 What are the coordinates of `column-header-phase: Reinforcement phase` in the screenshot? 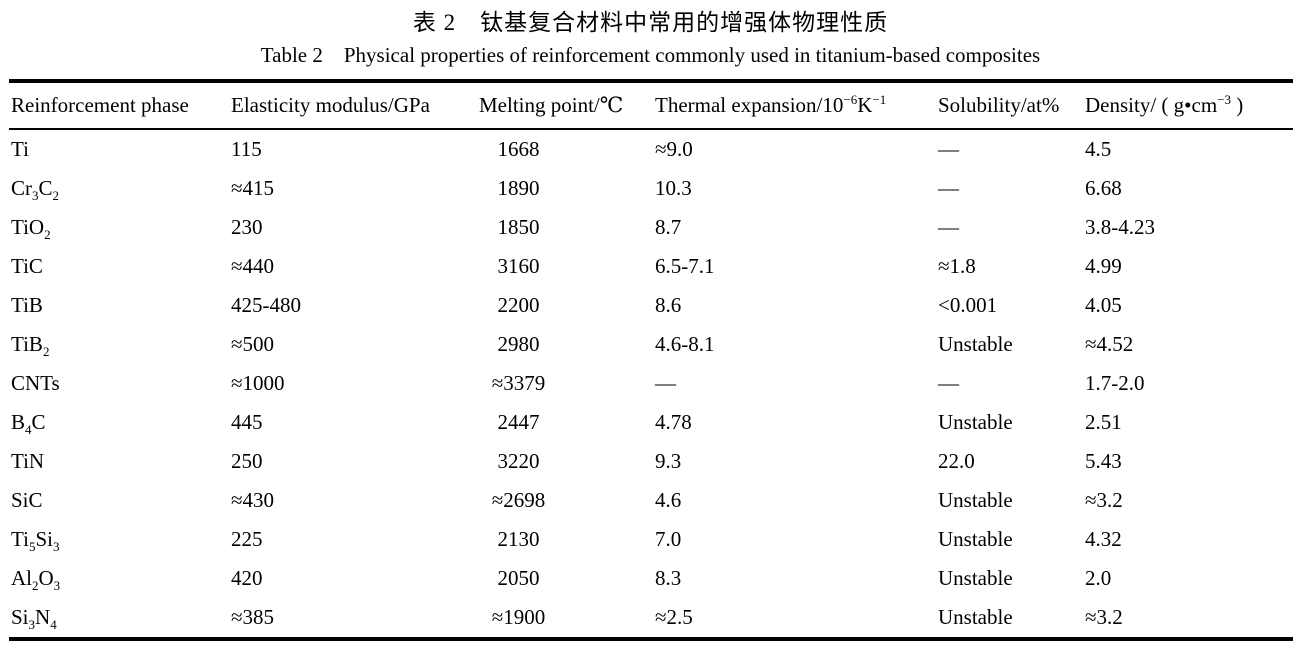 It's located at (119, 105).